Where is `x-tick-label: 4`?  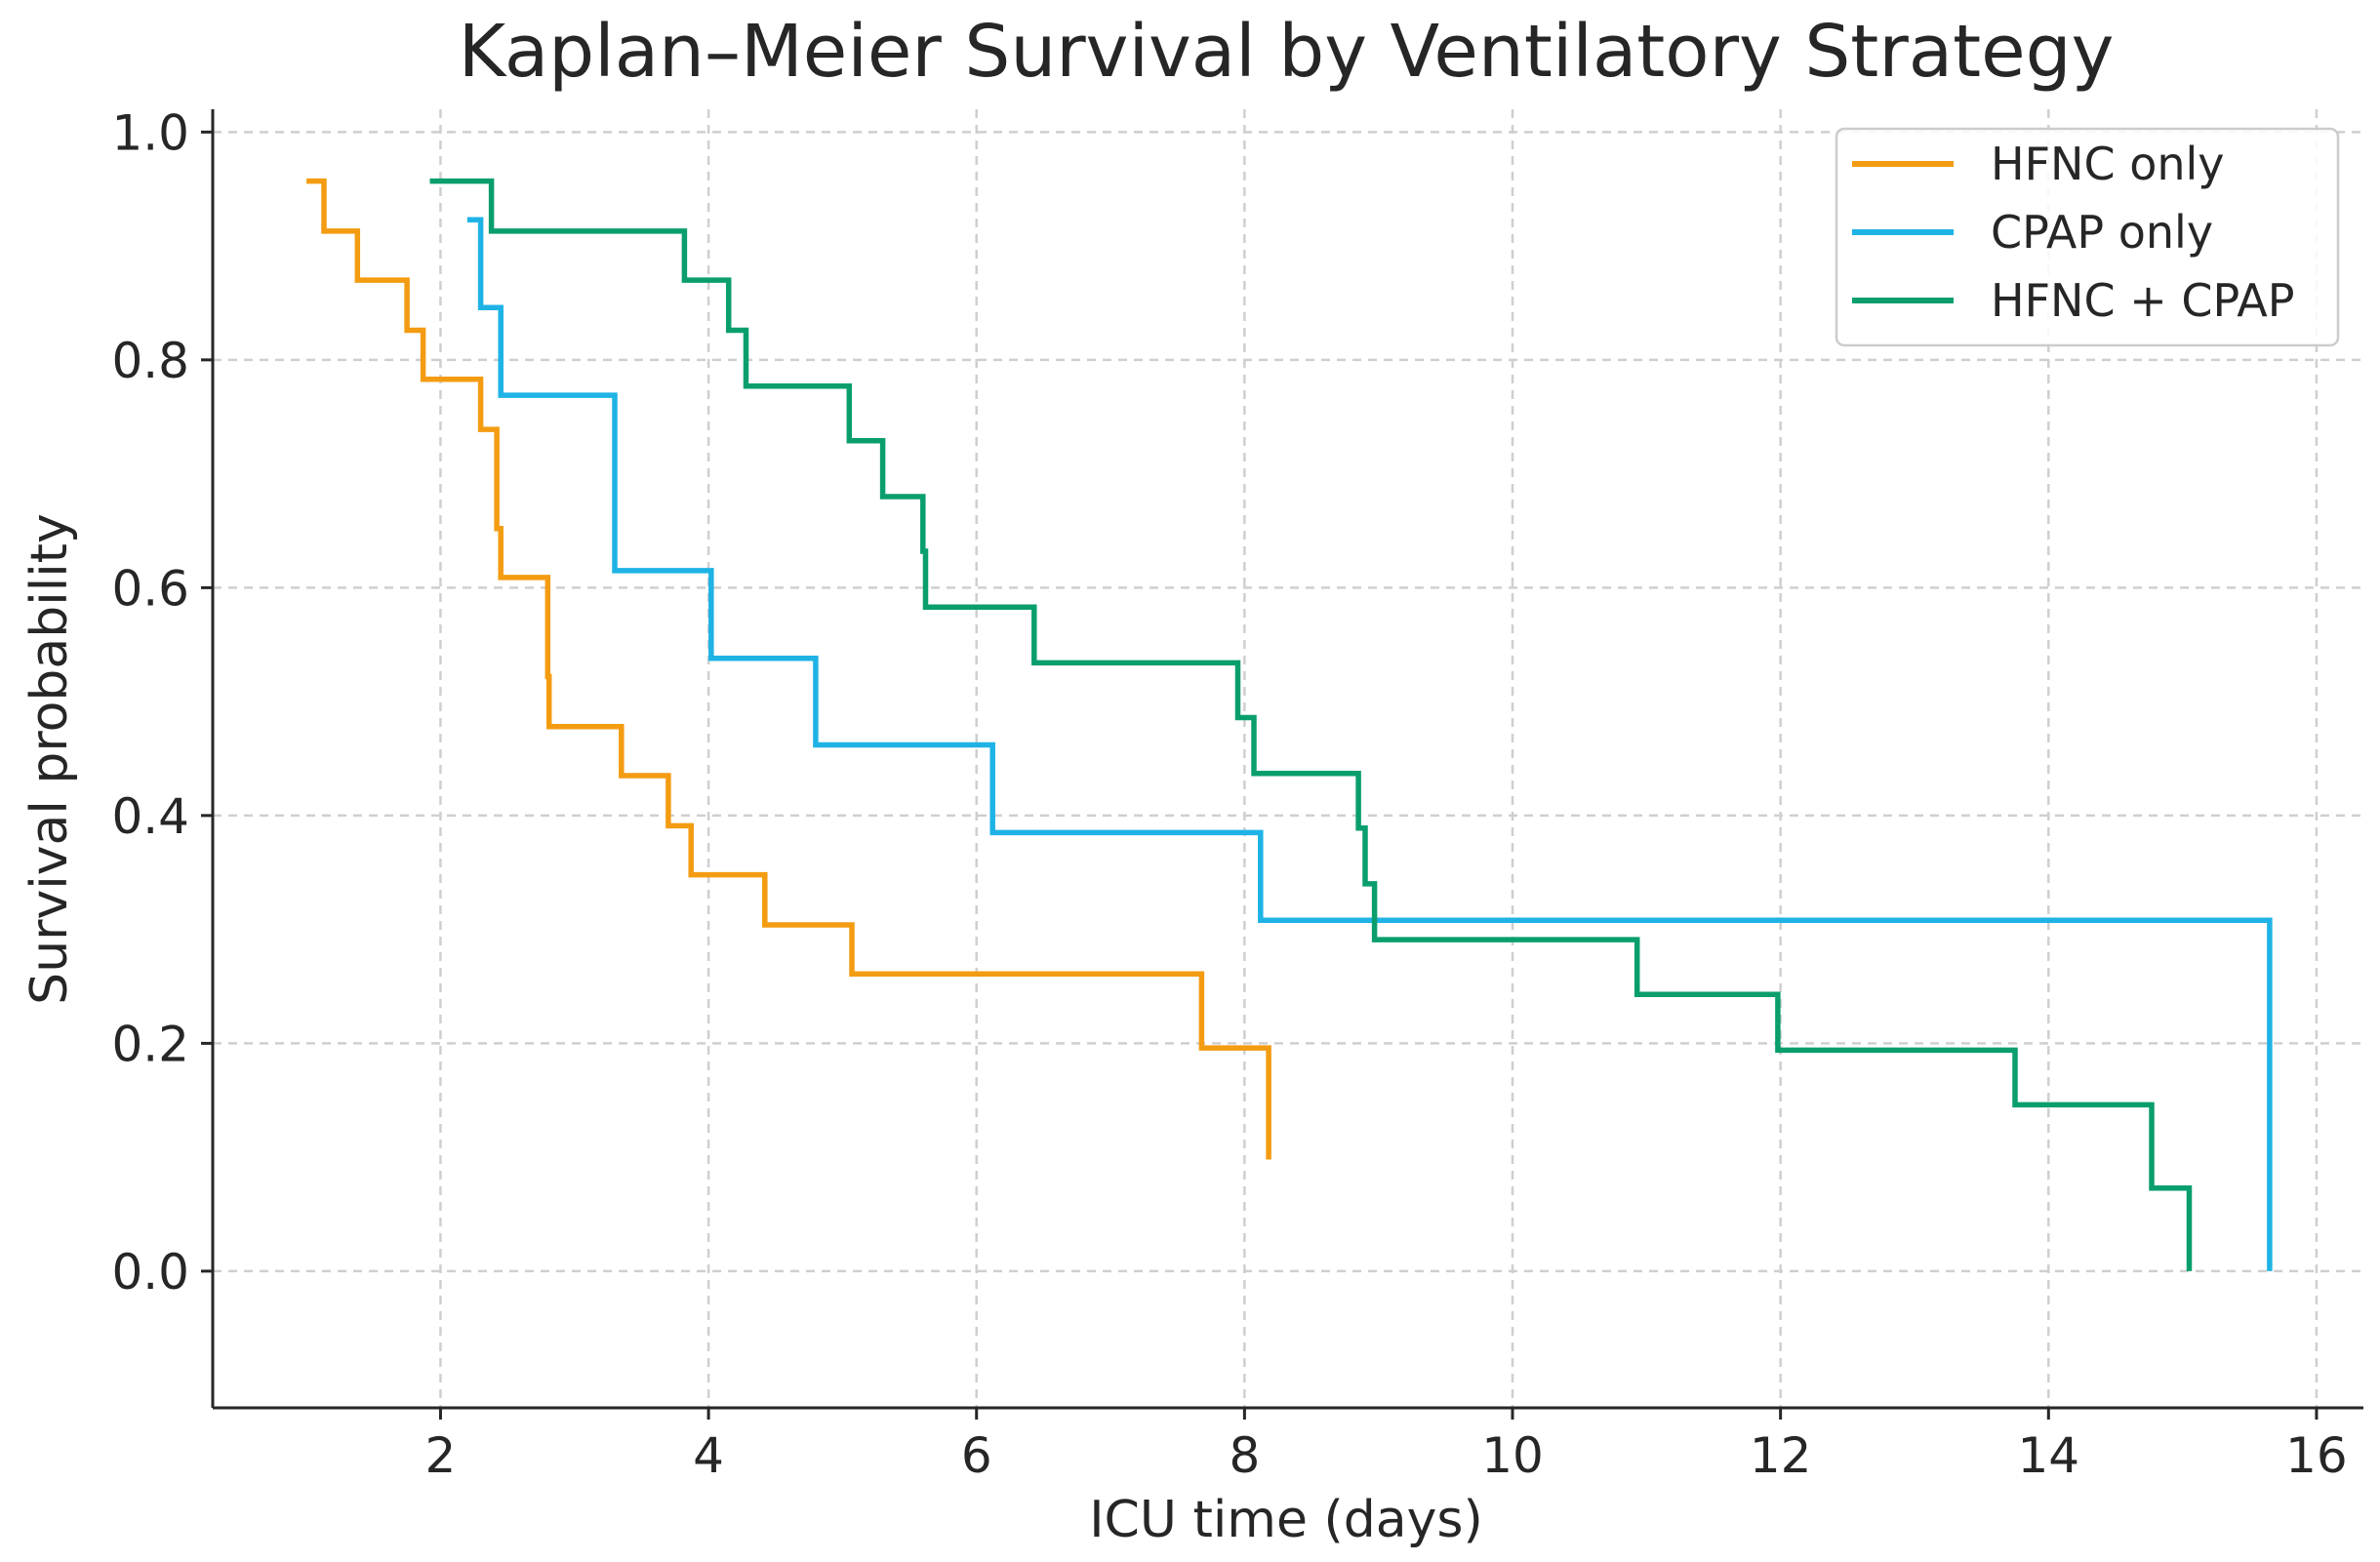
x-tick-label: 4 is located at coordinates (708, 1455).